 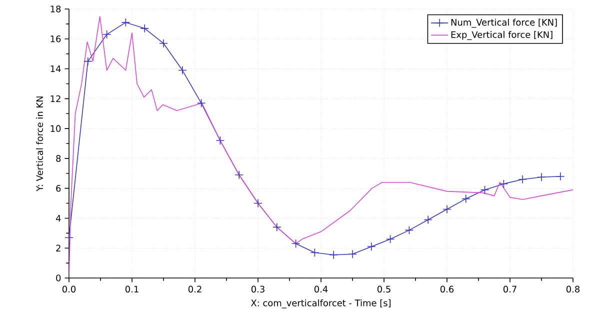 What do you see at coordinates (383, 289) in the screenshot?
I see `x-tick-label: 0.5` at bounding box center [383, 289].